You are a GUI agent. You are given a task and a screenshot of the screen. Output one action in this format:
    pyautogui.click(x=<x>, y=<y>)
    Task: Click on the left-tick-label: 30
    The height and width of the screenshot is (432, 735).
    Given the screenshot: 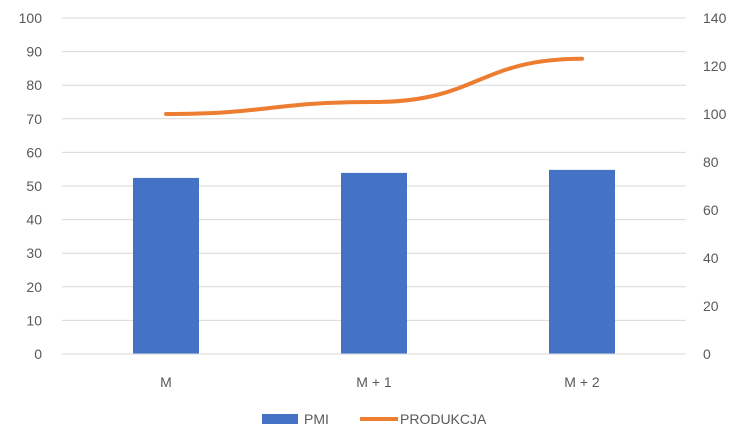 What is the action you would take?
    pyautogui.click(x=34, y=253)
    